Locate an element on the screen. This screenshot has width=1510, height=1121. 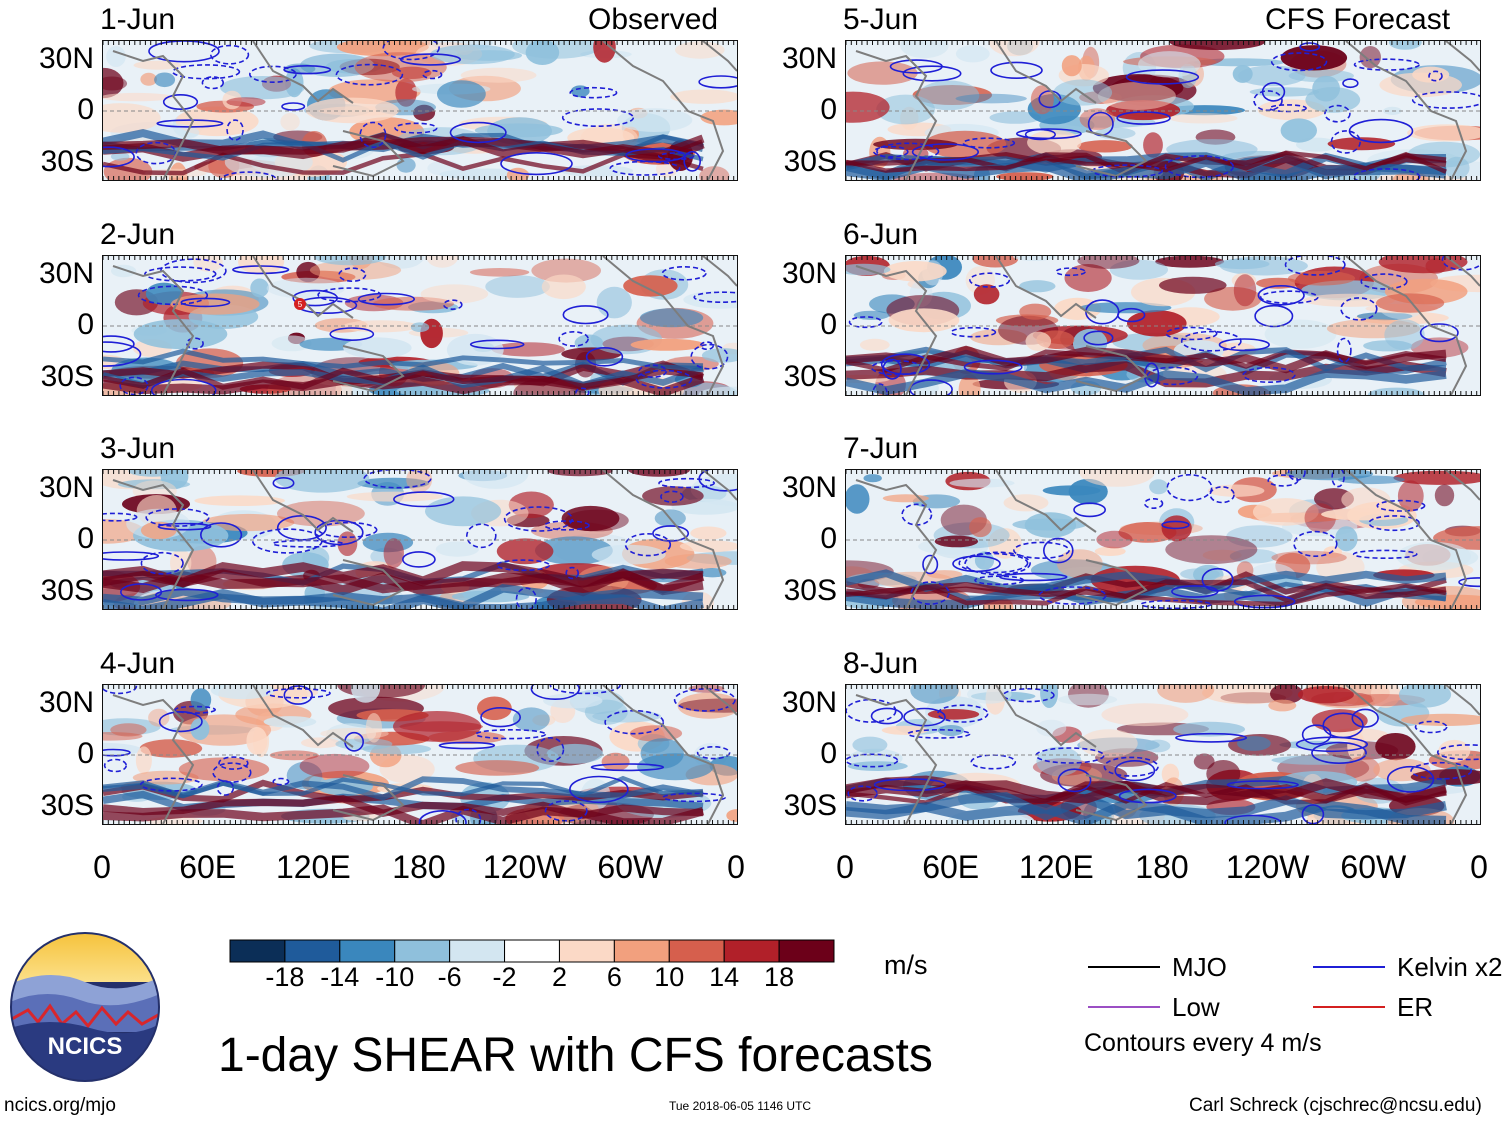
logo-text: NCICS is located at coordinates (85, 1046).